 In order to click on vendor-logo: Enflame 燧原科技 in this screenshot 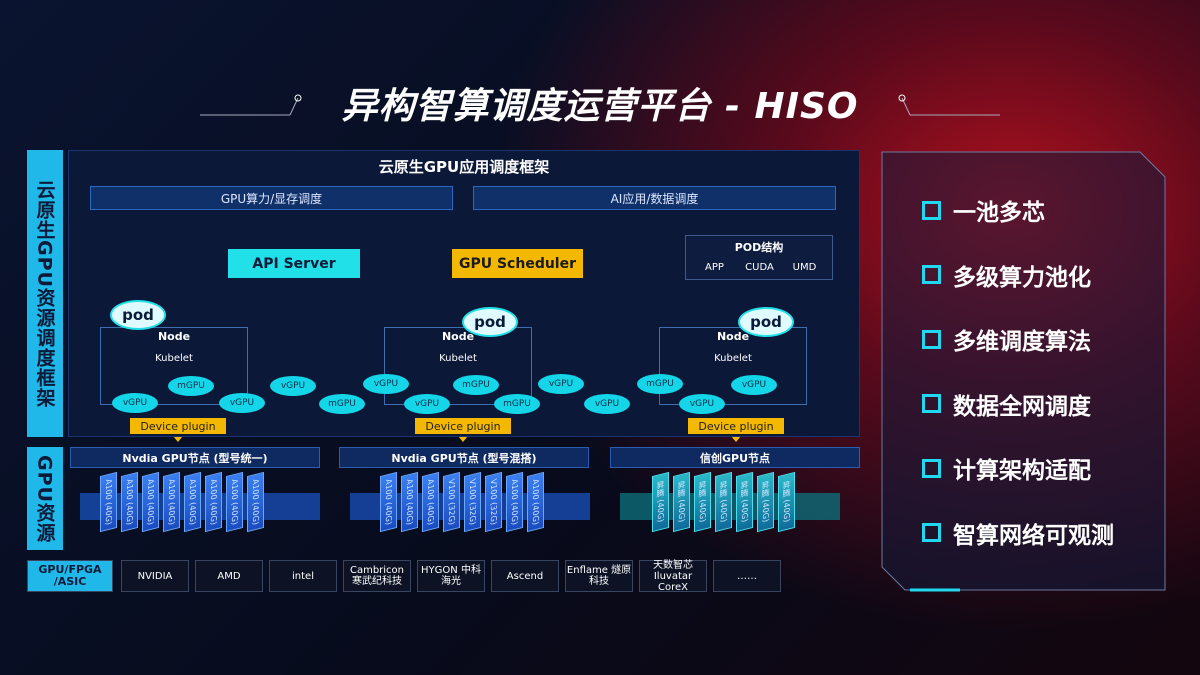, I will do `click(599, 576)`.